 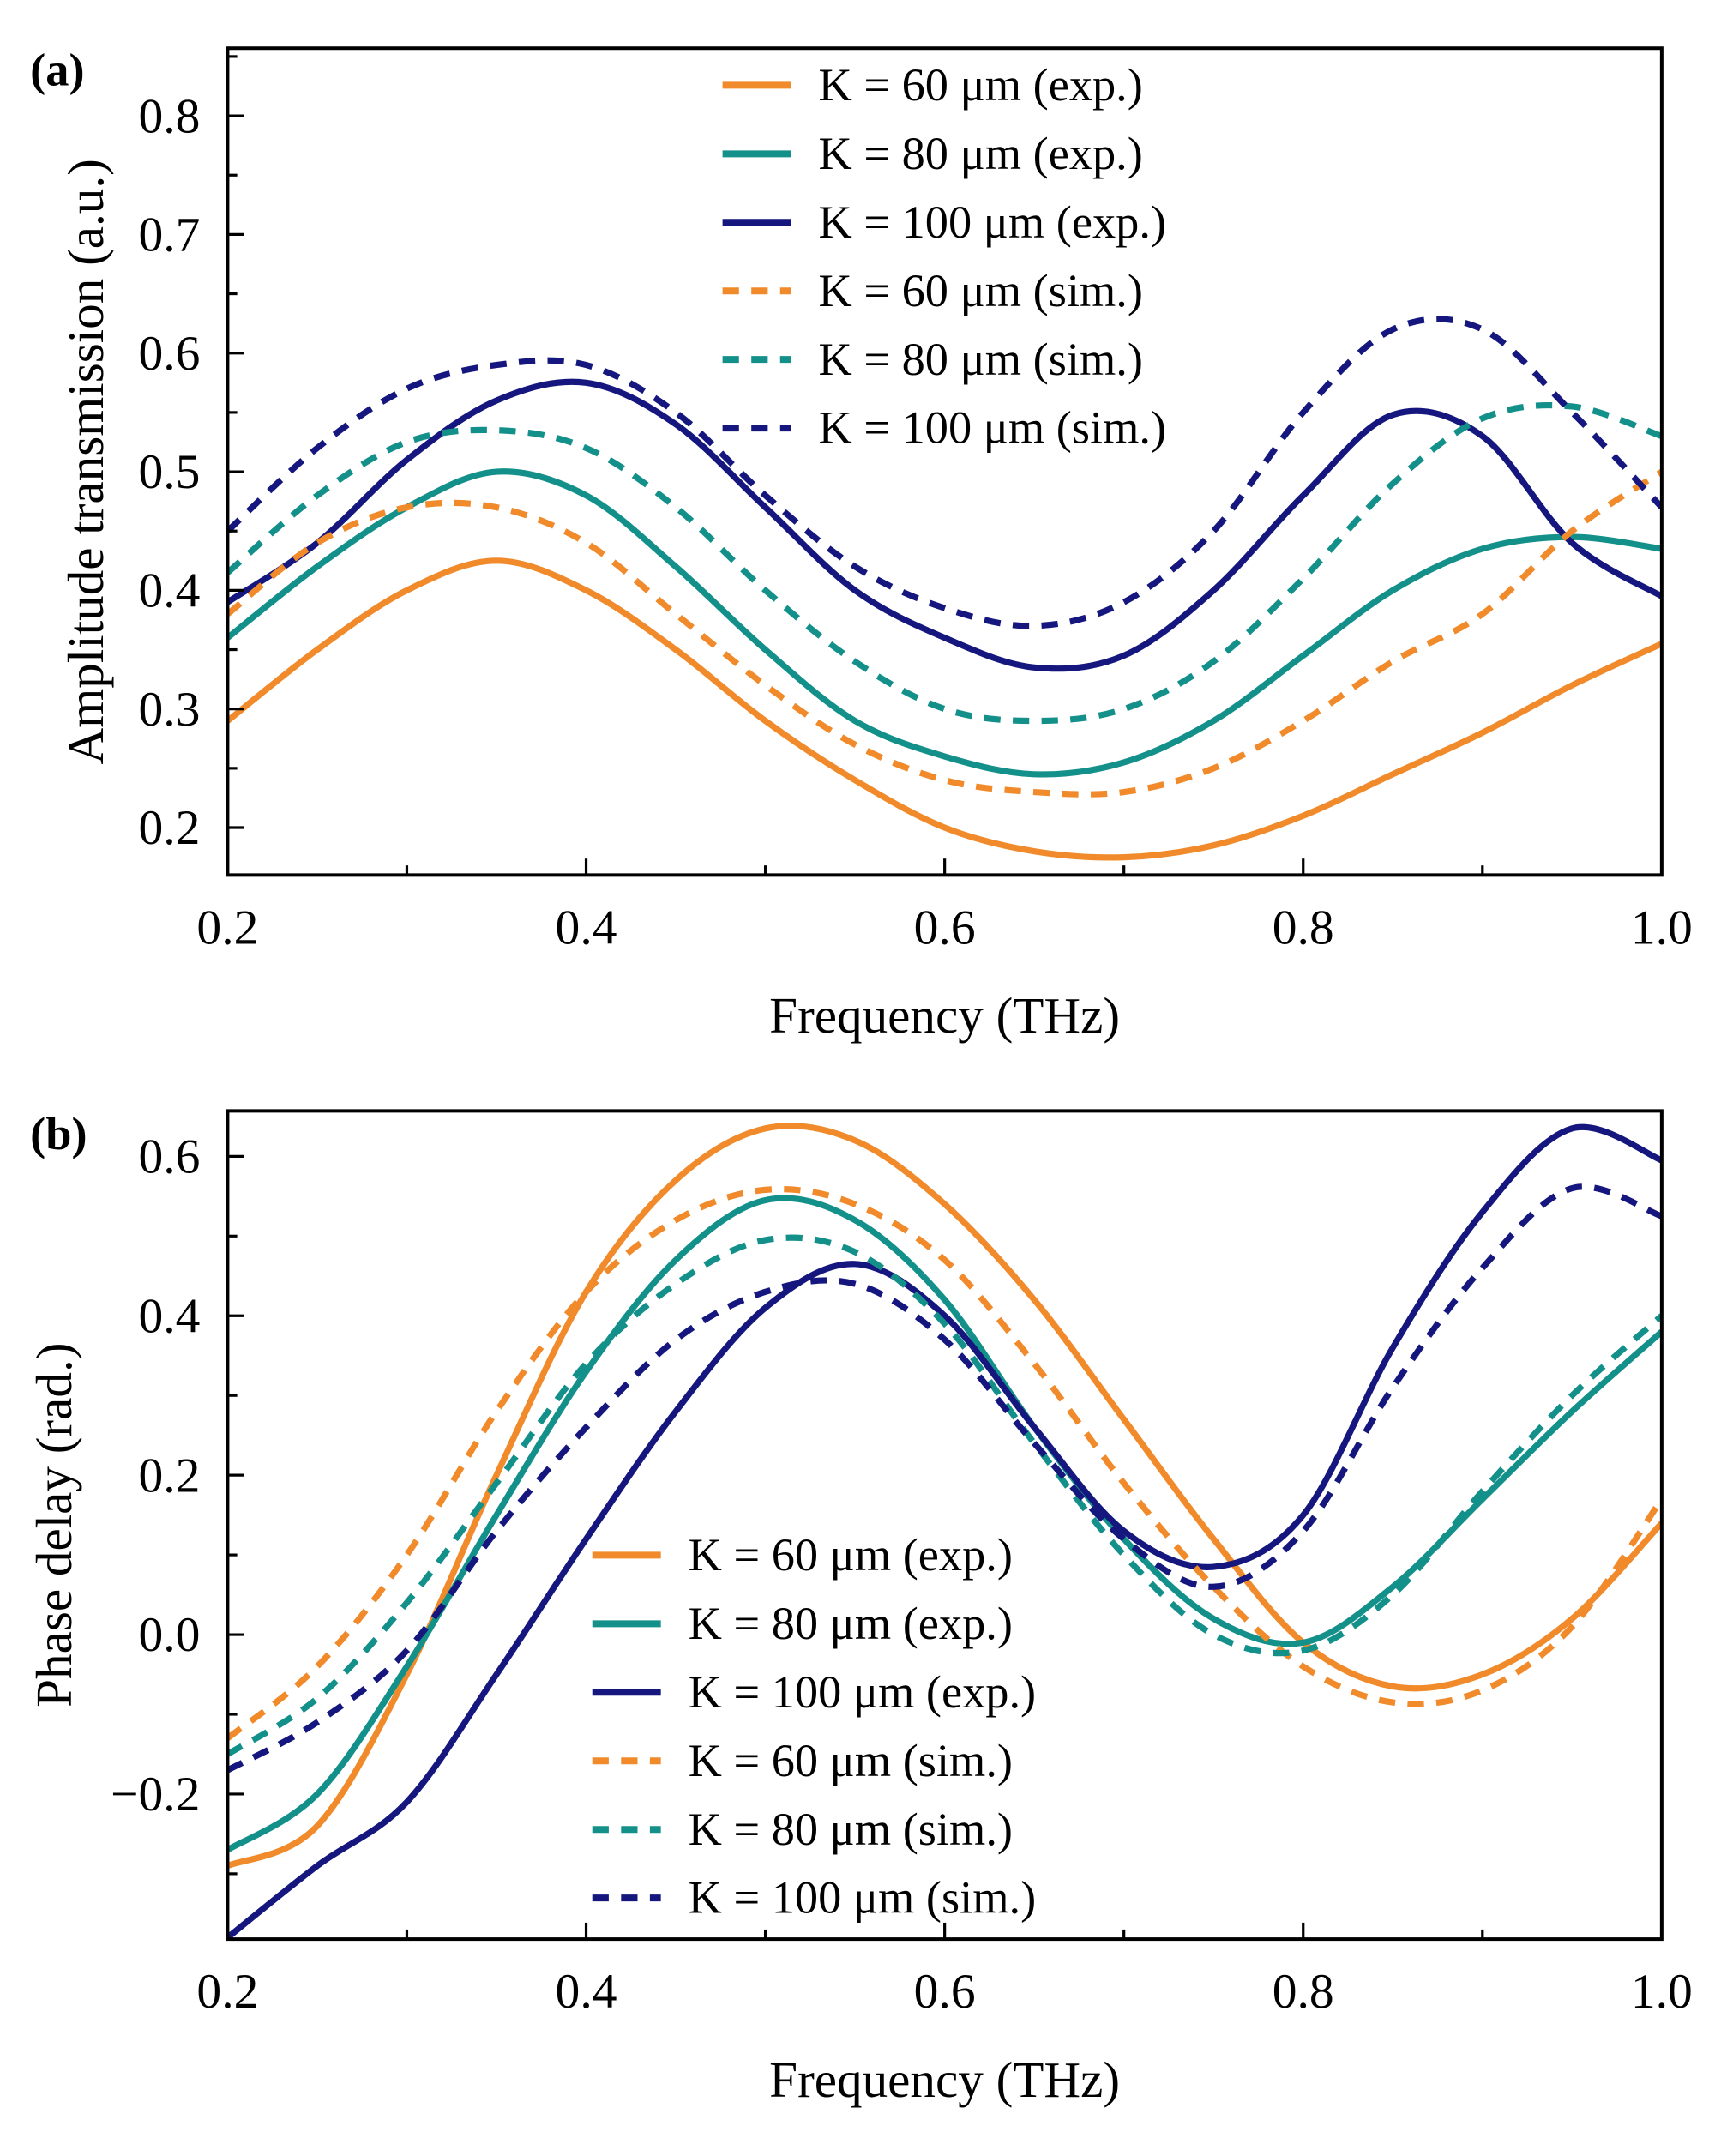 I want to click on series-line-k80-exp, so click(x=944, y=623).